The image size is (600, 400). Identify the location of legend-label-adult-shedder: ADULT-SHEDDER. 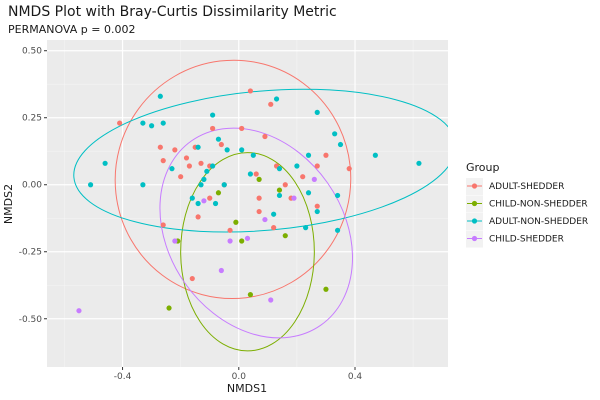
(526, 187).